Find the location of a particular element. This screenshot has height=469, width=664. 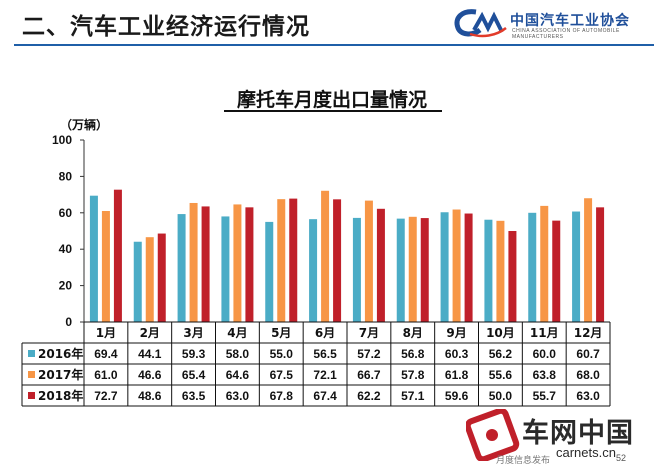

bar-2018年-11月 is located at coordinates (556, 271).